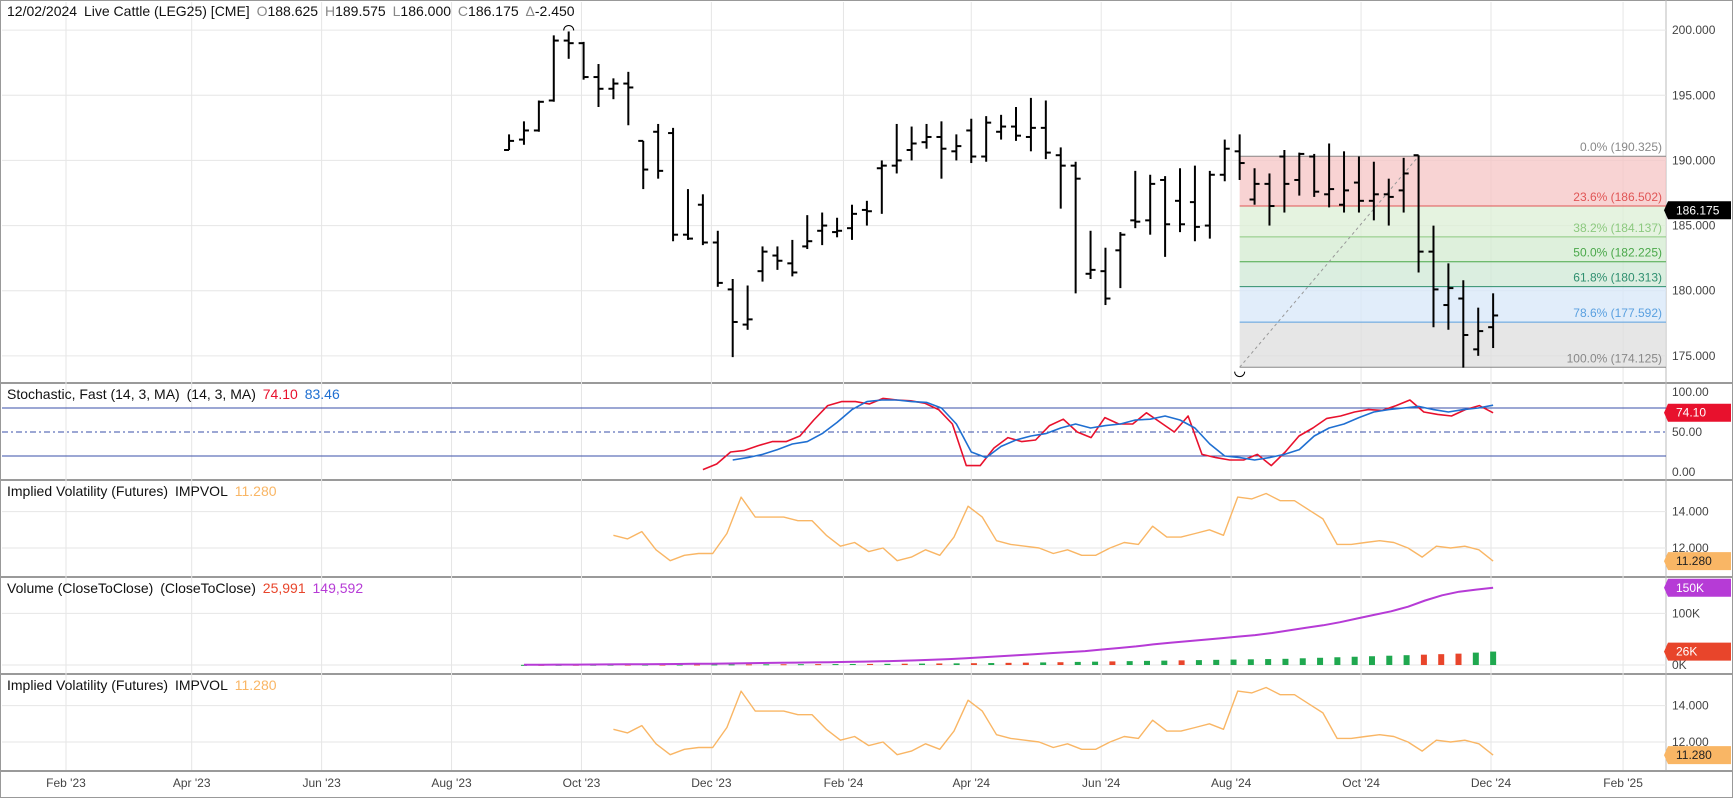  I want to click on iv-1-tick-label: 12.000, so click(1690, 548).